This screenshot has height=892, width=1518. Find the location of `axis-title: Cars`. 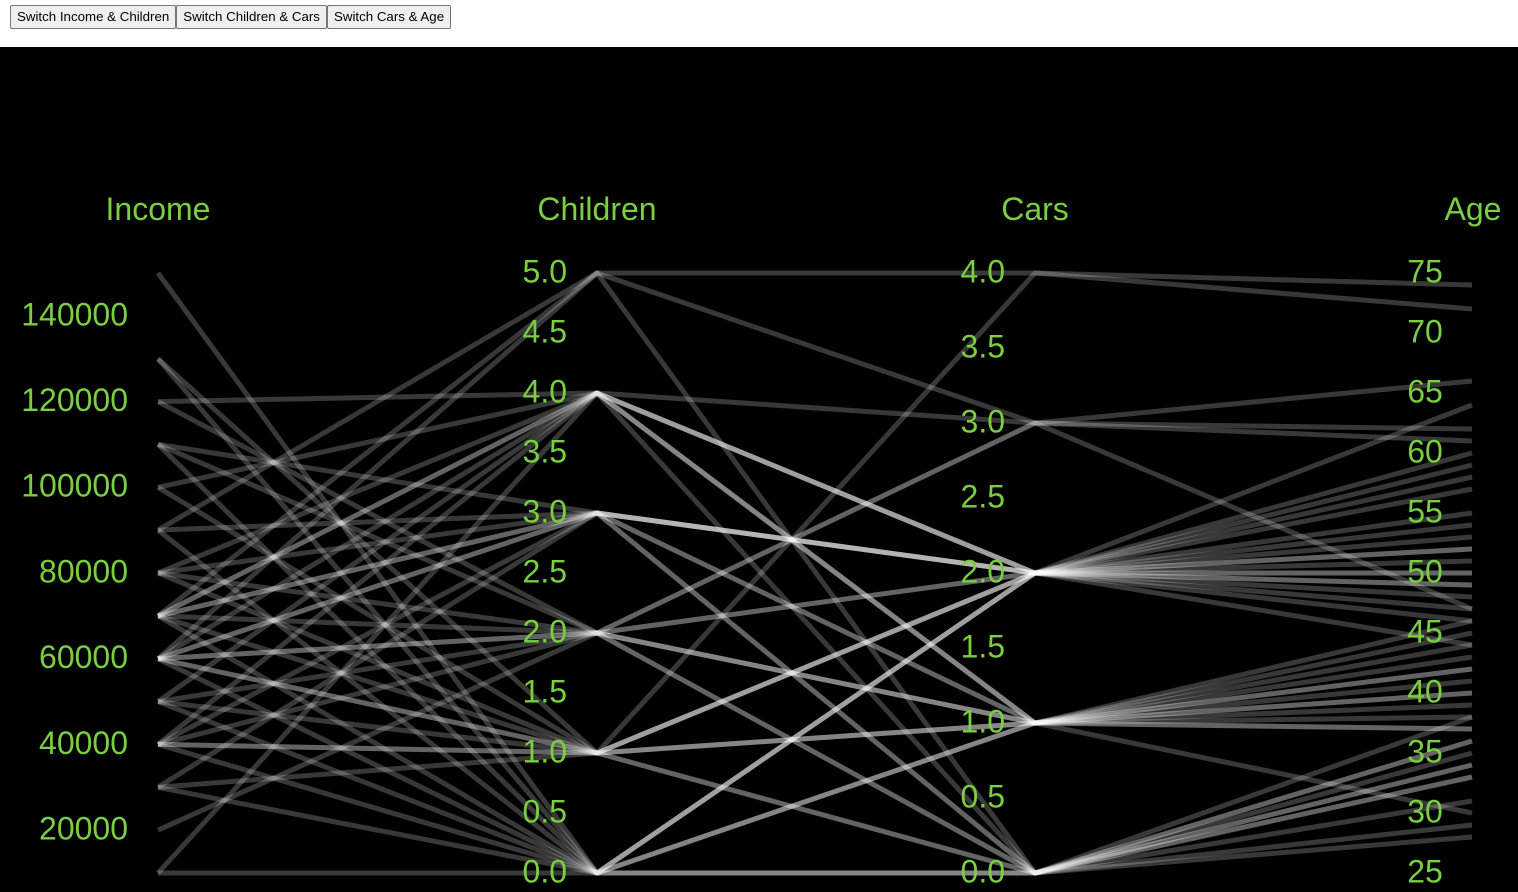

axis-title: Cars is located at coordinates (1035, 209).